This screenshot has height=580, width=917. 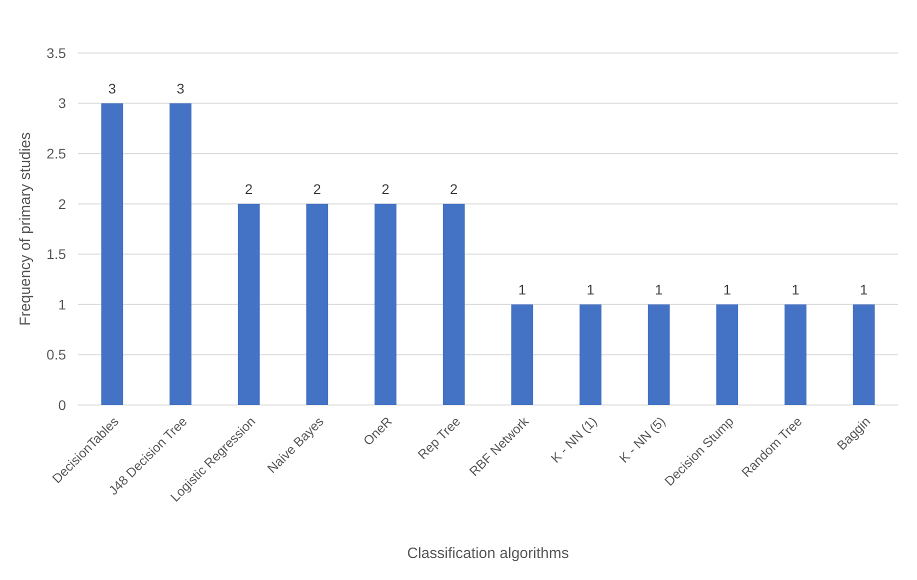 I want to click on y-tick-label: 2.5, so click(x=56, y=153).